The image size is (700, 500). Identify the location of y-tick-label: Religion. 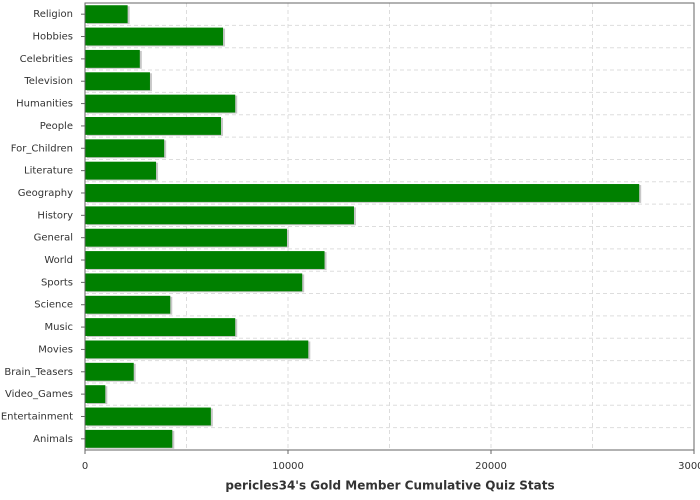
(53, 14).